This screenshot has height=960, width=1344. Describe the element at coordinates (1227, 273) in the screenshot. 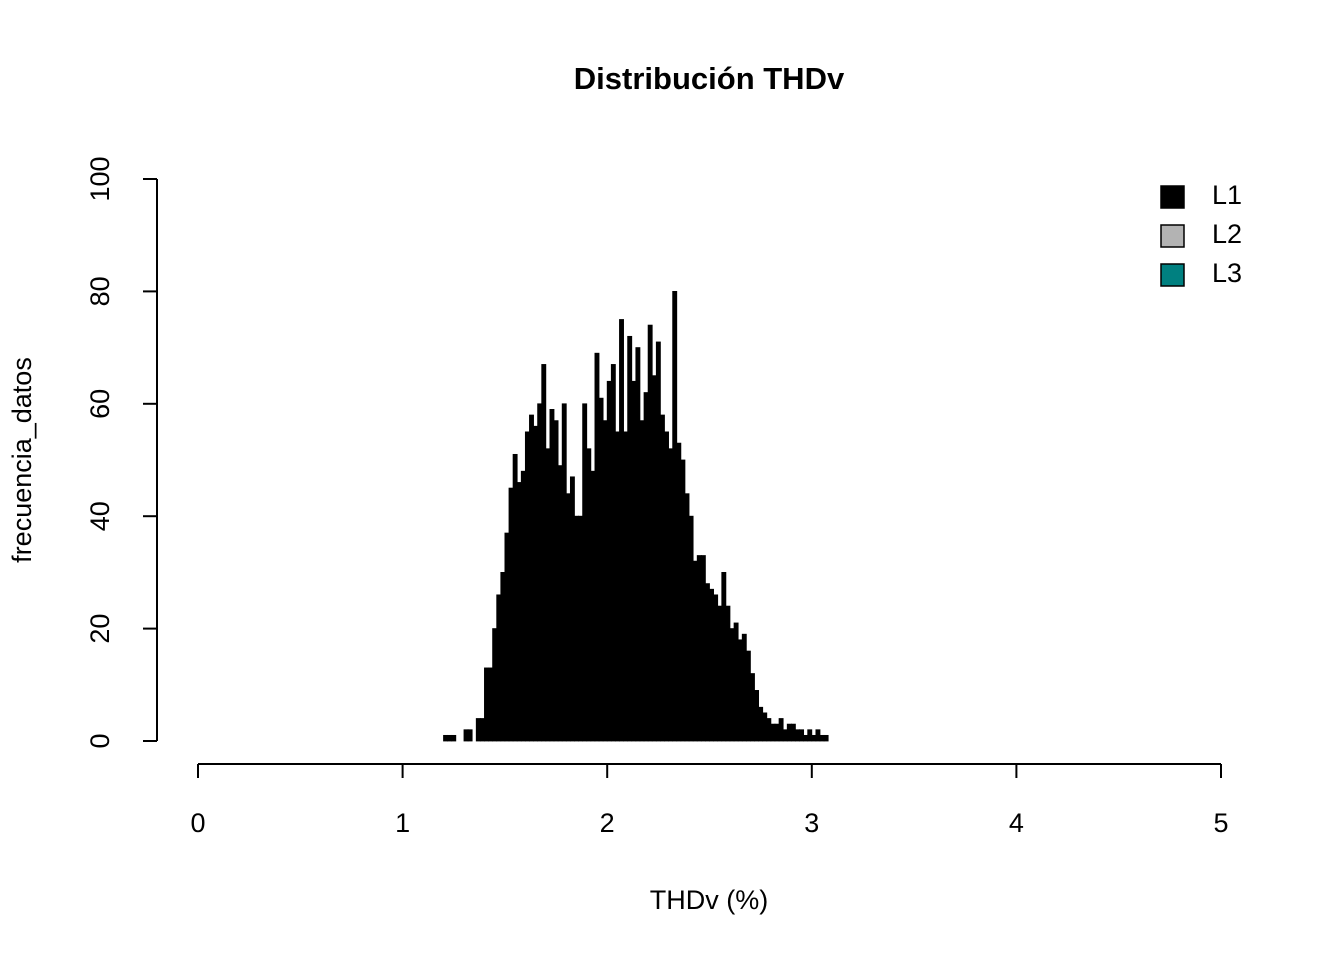

I see `legend-label: L3` at that location.